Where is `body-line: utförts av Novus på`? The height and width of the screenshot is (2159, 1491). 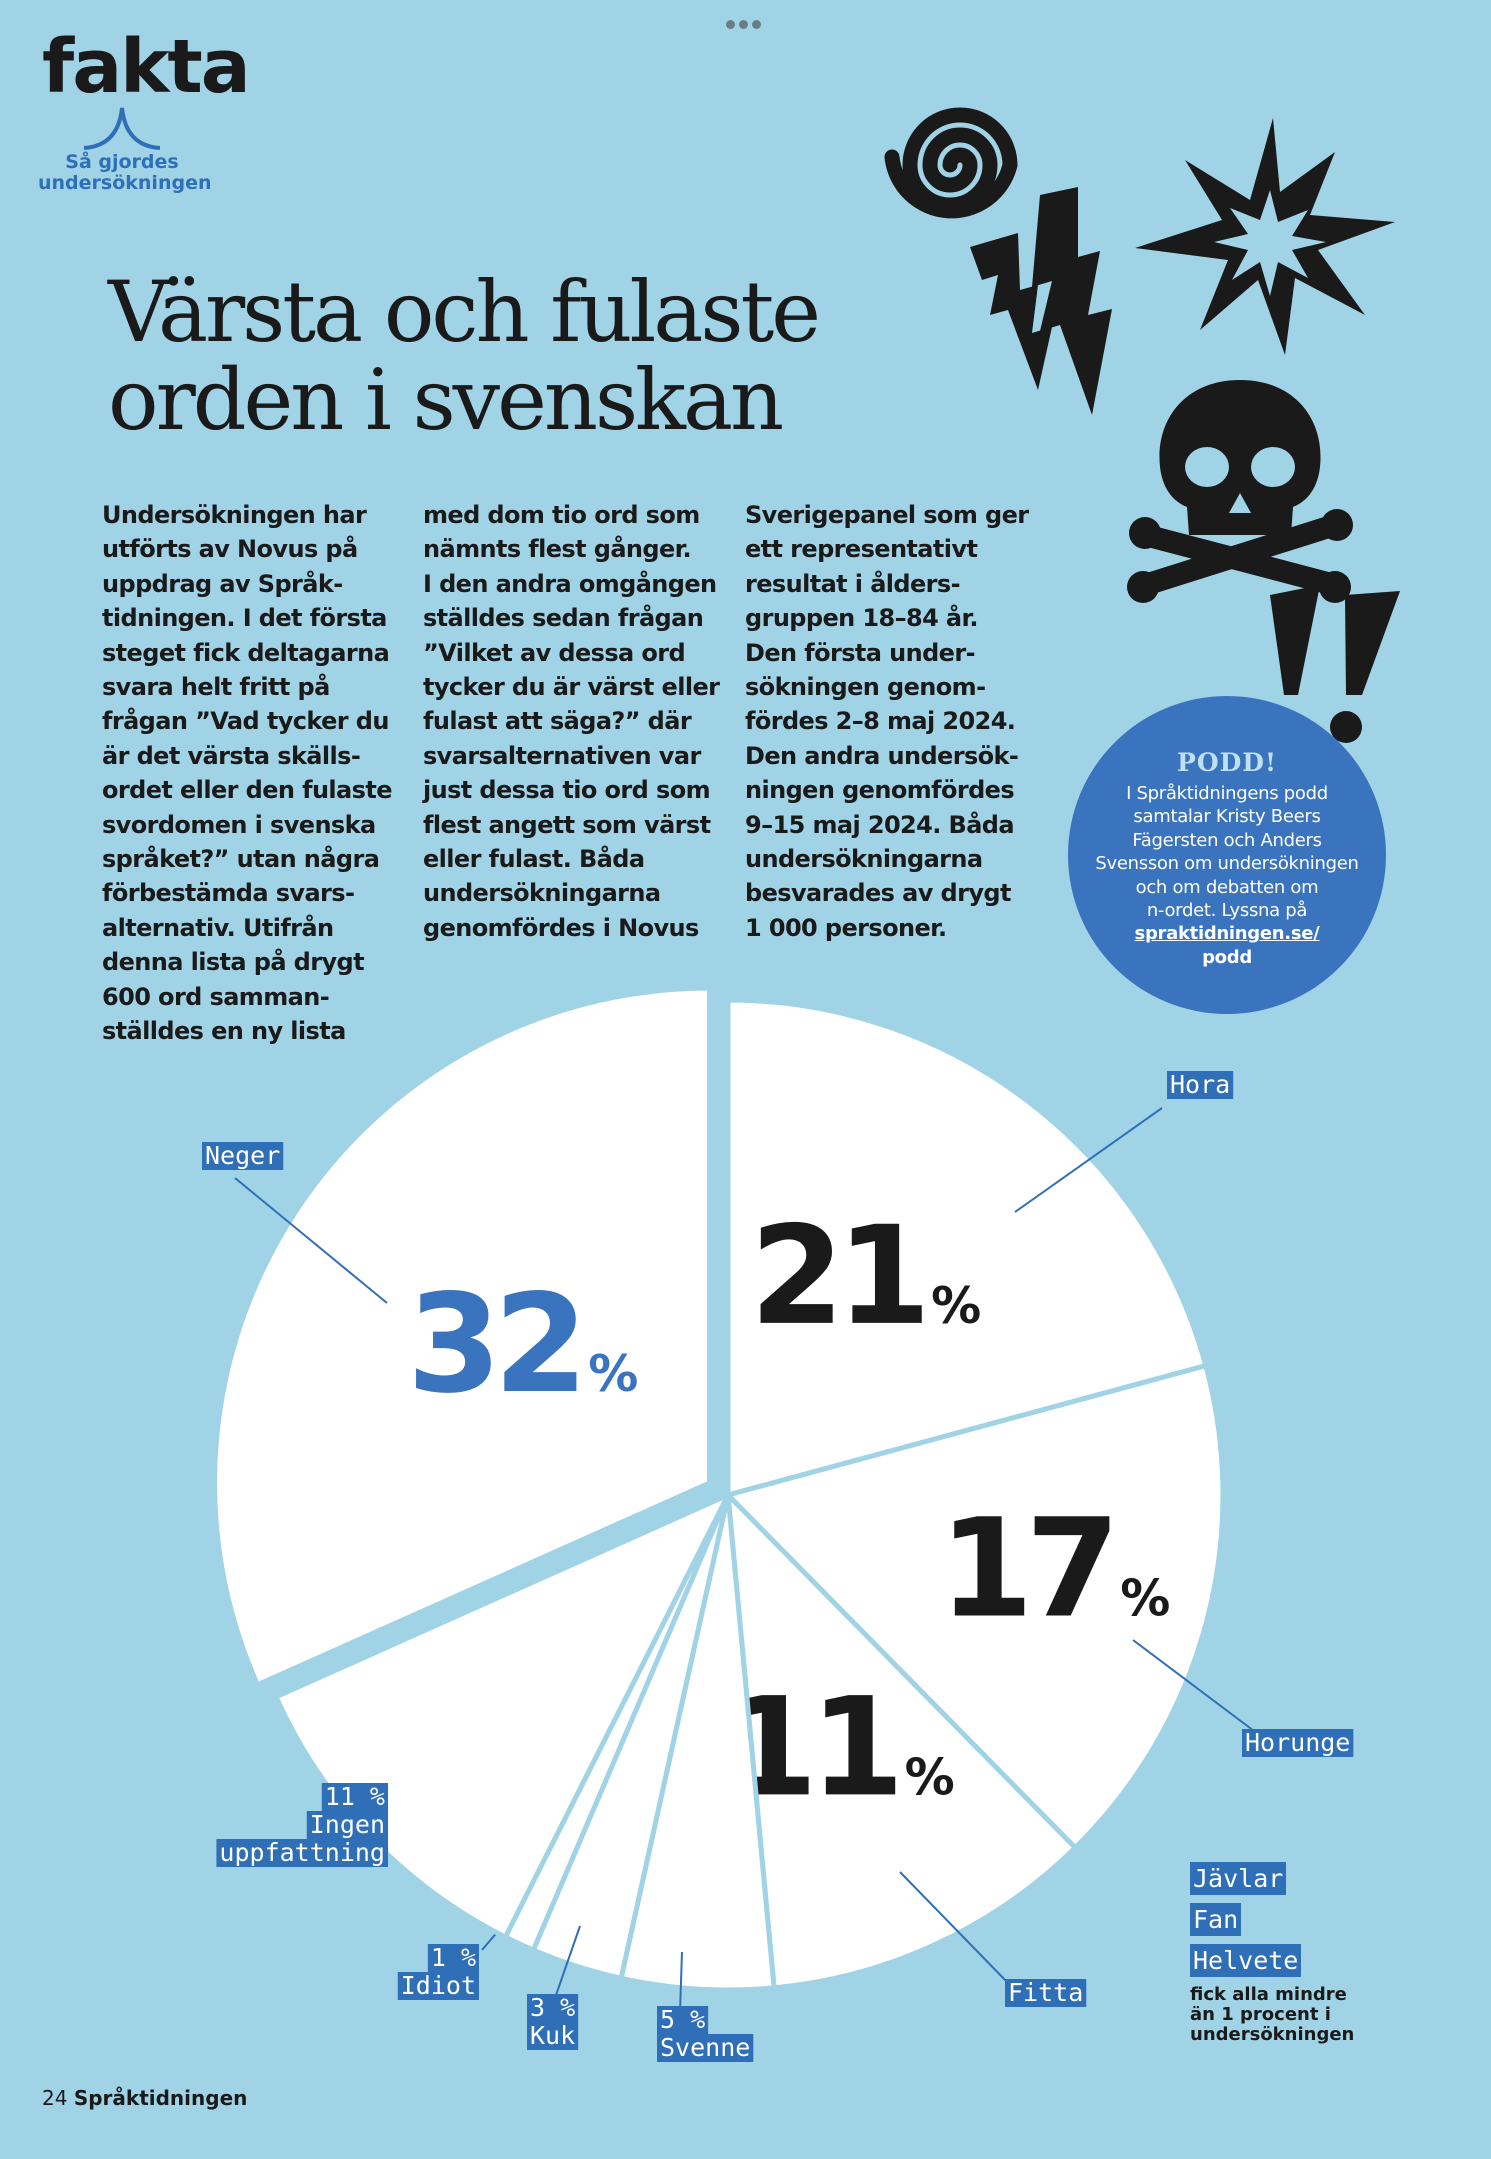
body-line: utförts av Novus på is located at coordinates (230, 549).